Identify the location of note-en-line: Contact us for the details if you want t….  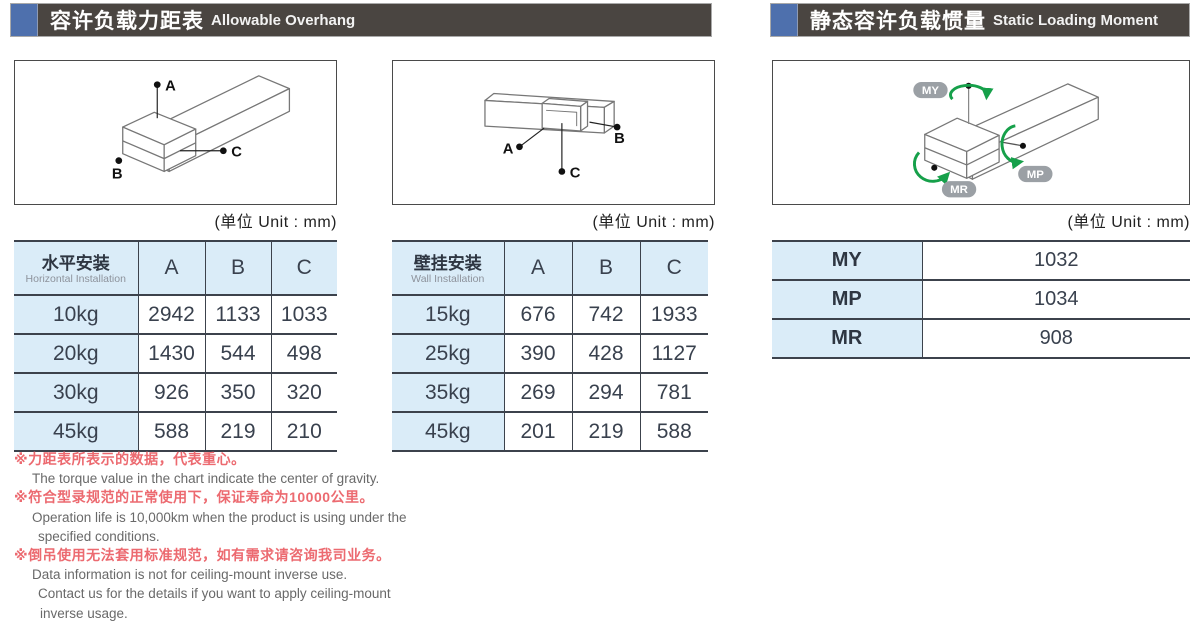
(214, 594).